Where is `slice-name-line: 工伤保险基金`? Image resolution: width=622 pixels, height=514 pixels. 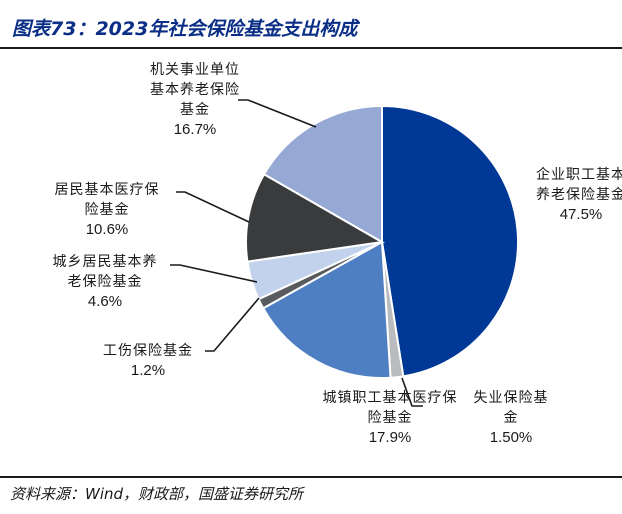
slice-name-line: 工伤保险基金 is located at coordinates (148, 351).